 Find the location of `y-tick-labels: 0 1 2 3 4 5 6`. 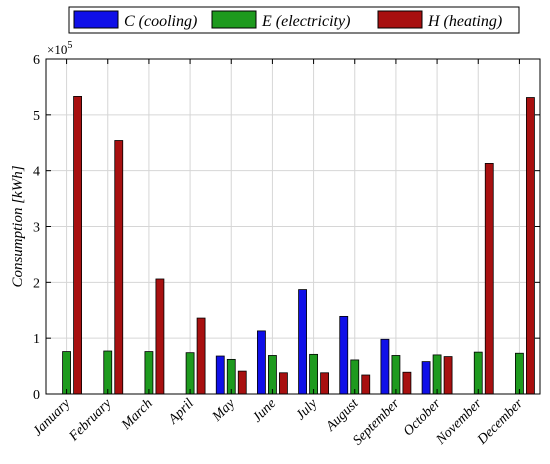

y-tick-labels: 0 1 2 3 4 5 6 is located at coordinates (36, 228).